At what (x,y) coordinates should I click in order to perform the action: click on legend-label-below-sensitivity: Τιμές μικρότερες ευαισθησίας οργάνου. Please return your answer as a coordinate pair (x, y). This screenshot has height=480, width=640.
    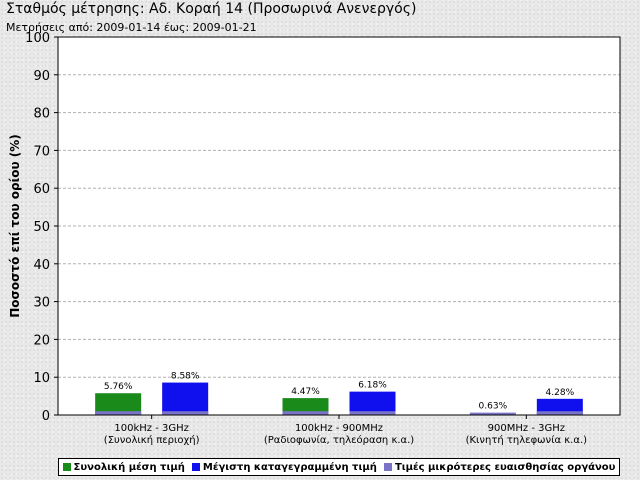
    Looking at the image, I should click on (505, 467).